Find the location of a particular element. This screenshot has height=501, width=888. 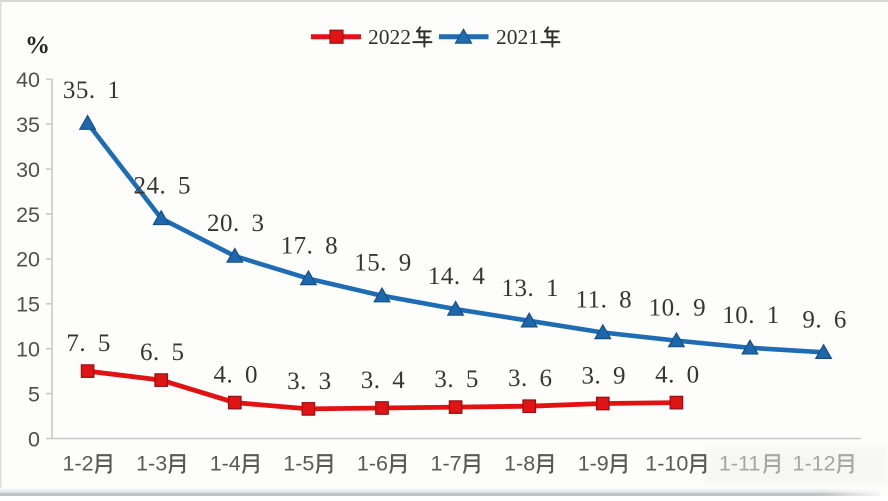

svg-text: 10 is located at coordinates (28, 350).